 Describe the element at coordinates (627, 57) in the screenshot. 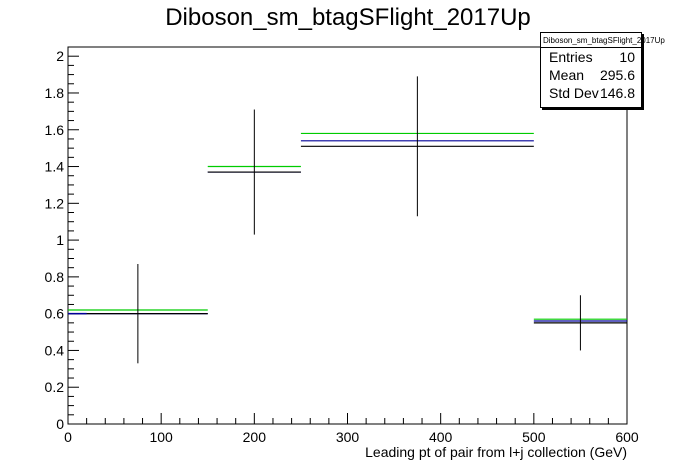

I see `stats-value: 10` at that location.